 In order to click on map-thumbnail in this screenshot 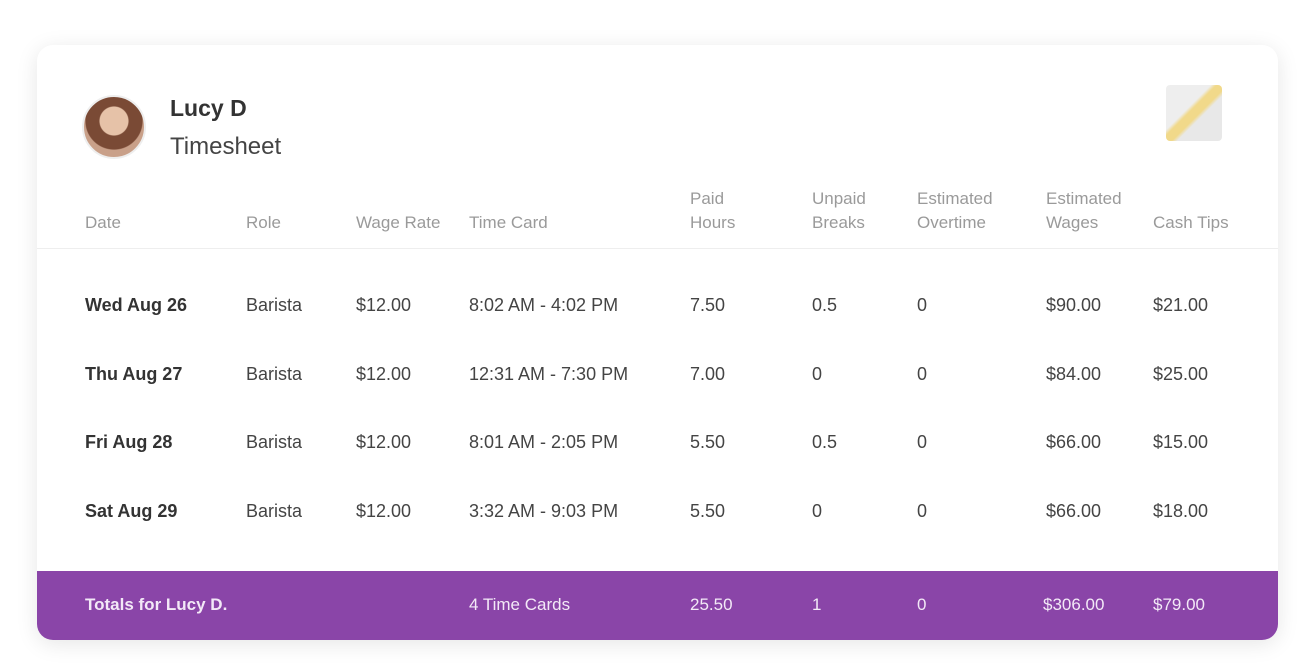, I will do `click(1194, 113)`.